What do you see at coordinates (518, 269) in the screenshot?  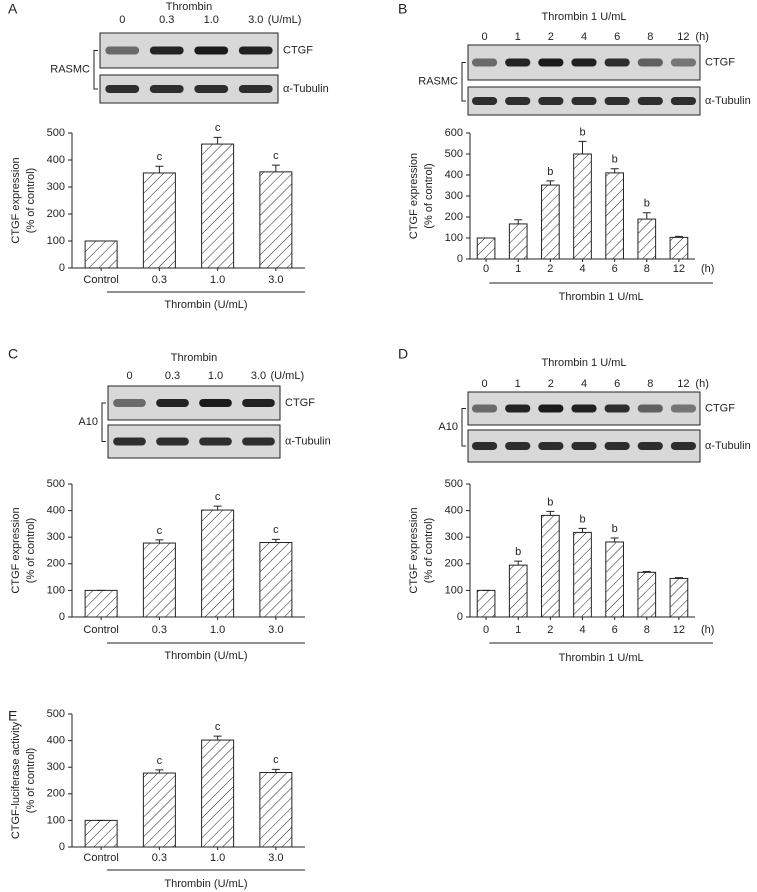 I see `x-tick-label: 1` at bounding box center [518, 269].